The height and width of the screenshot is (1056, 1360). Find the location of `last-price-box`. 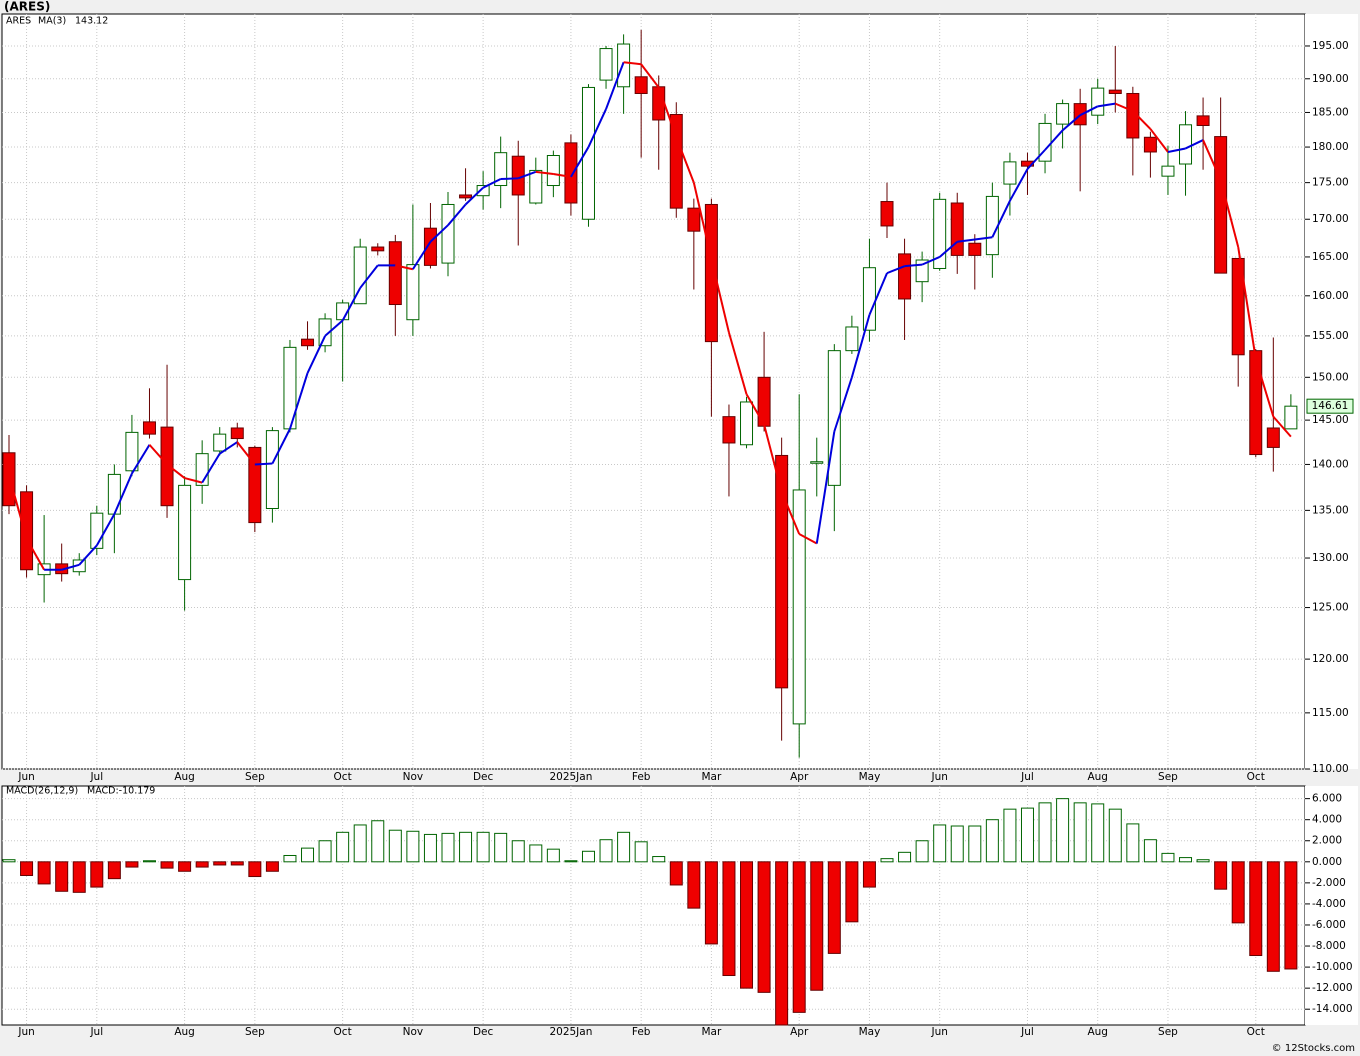

last-price-box is located at coordinates (1330, 406).